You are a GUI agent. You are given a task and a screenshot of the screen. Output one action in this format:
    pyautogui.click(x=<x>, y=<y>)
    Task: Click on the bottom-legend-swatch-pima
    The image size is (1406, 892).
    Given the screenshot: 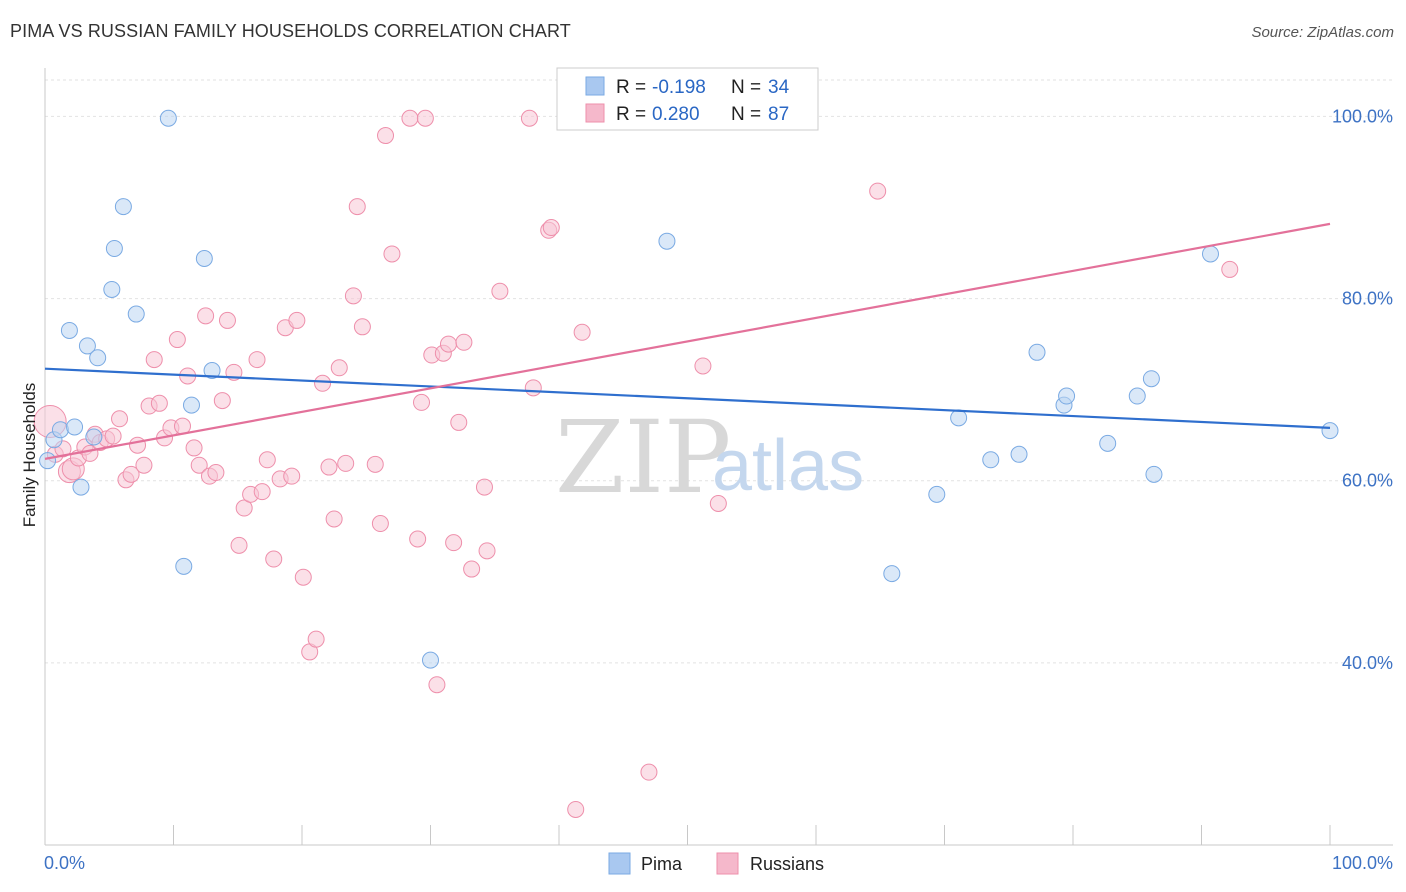 What is the action you would take?
    pyautogui.click(x=619, y=863)
    